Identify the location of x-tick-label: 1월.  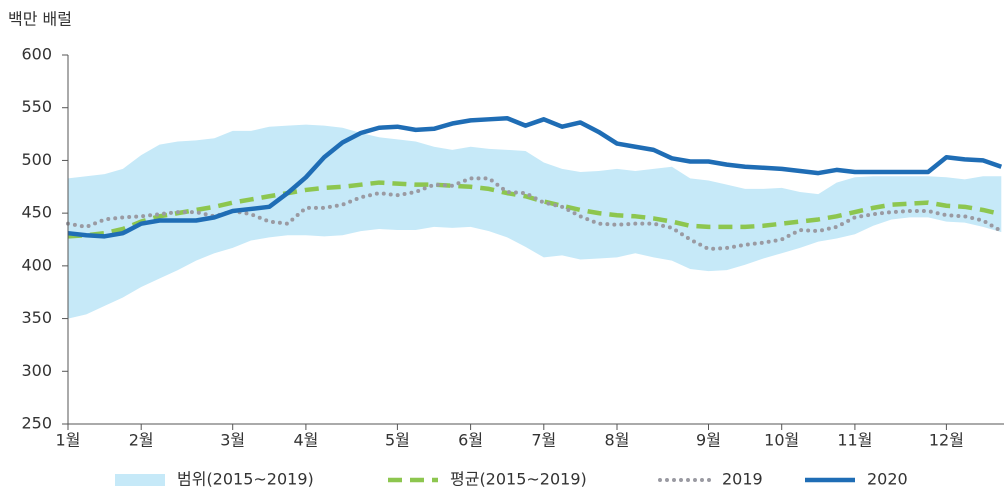
(68, 440).